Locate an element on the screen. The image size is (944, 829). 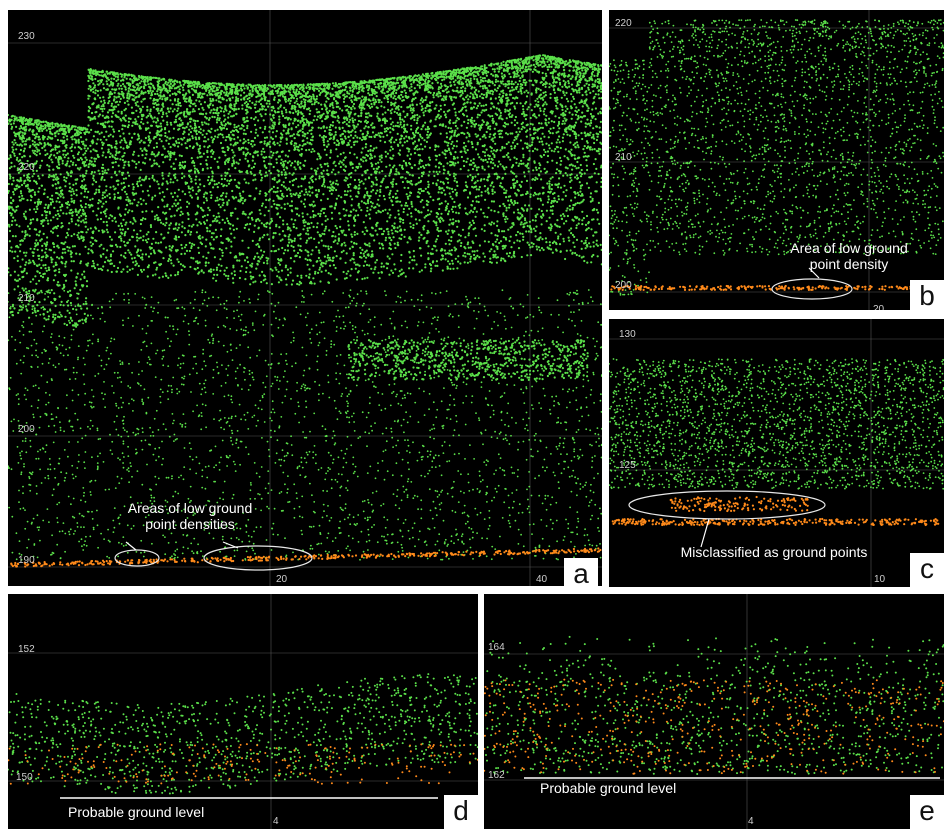
panel-a-label: a is located at coordinates (581, 572).